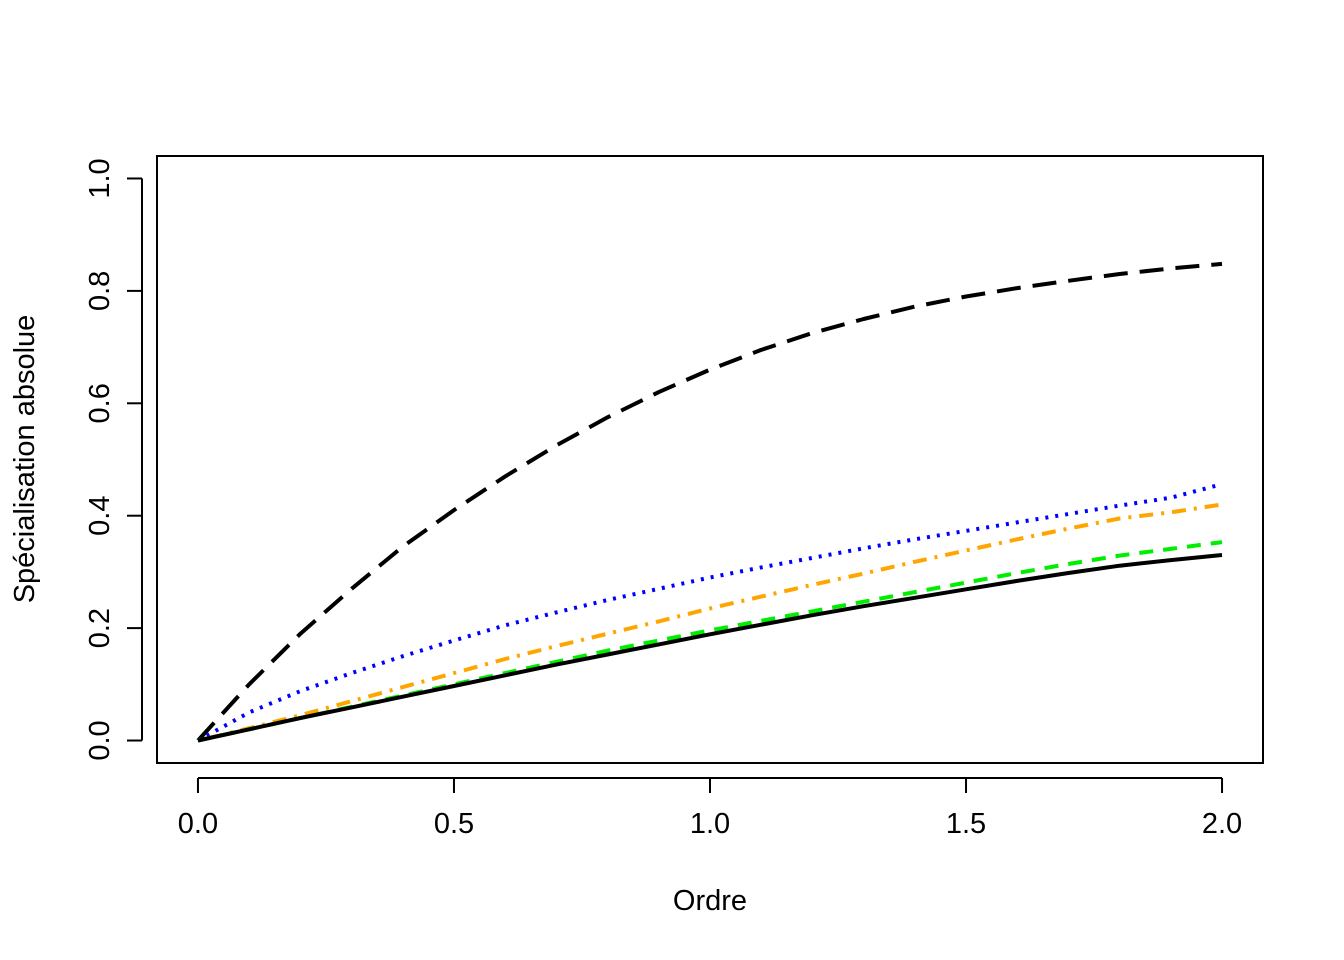  Describe the element at coordinates (100, 403) in the screenshot. I see `y-tick-label: 0.6` at that location.